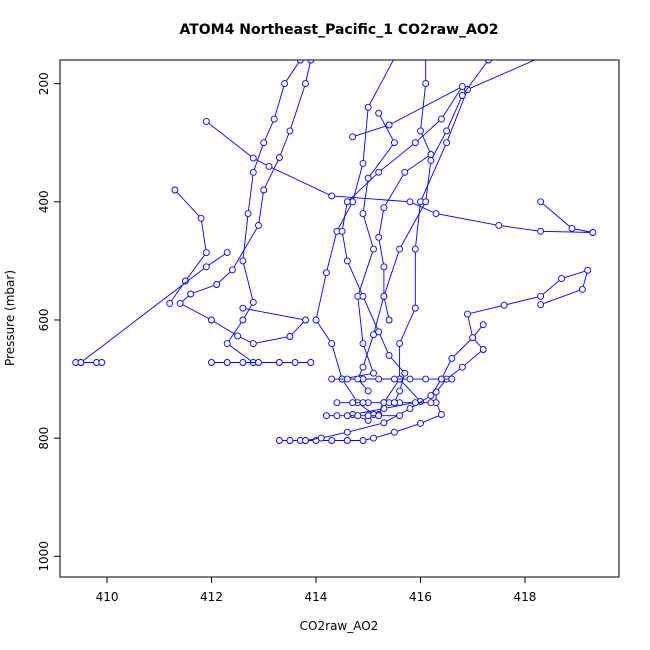 The height and width of the screenshot is (650, 650). Describe the element at coordinates (525, 597) in the screenshot. I see `x-tick-label: 418` at that location.